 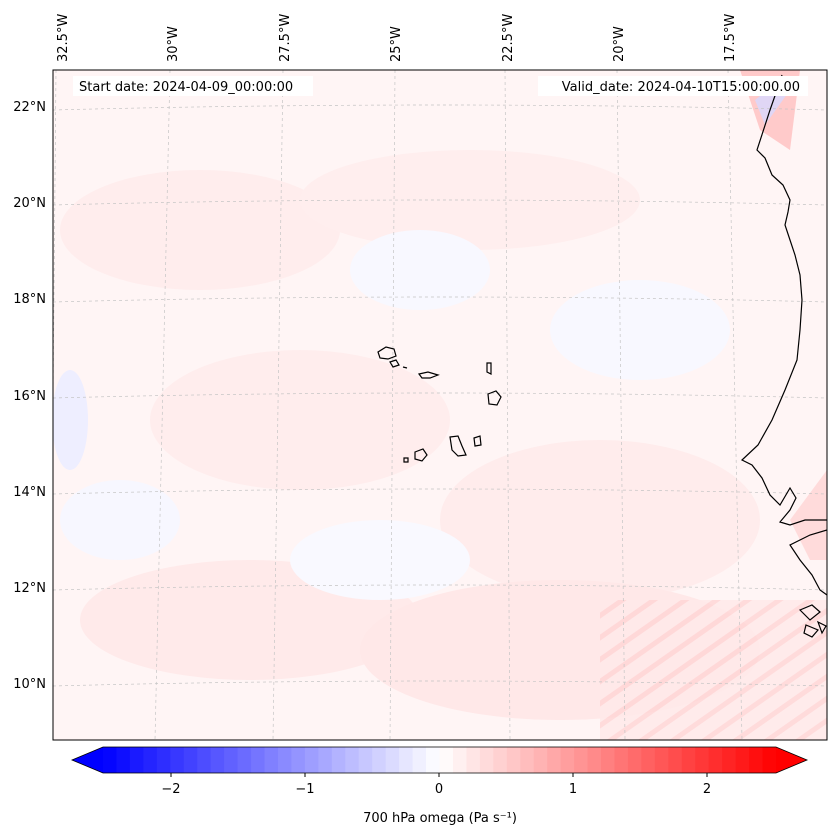 I want to click on lon-label: 20°W, so click(x=619, y=44).